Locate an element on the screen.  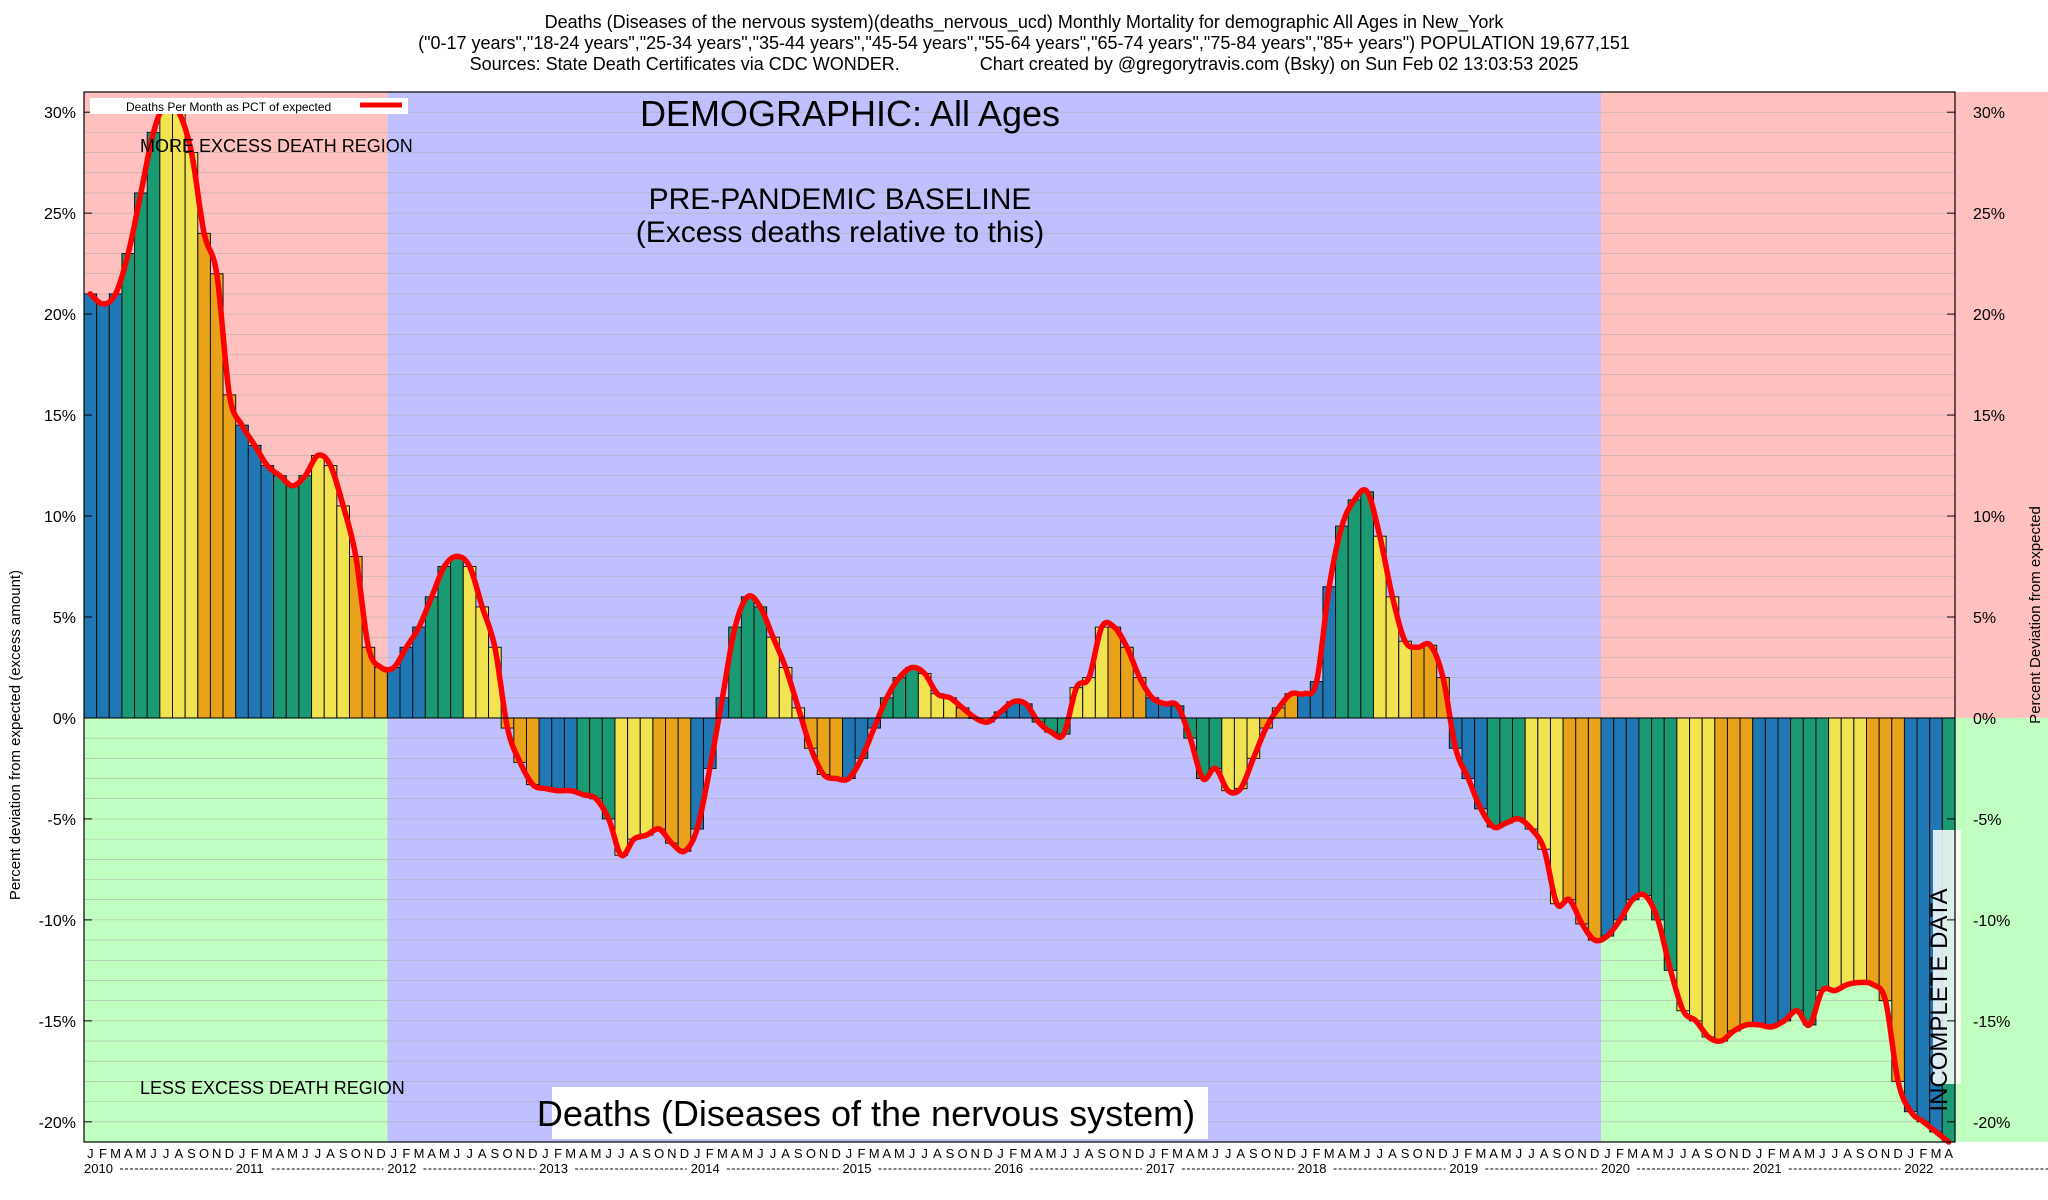
more-excess-region-label: MORE EXCESS DEATH REGION is located at coordinates (276, 146).